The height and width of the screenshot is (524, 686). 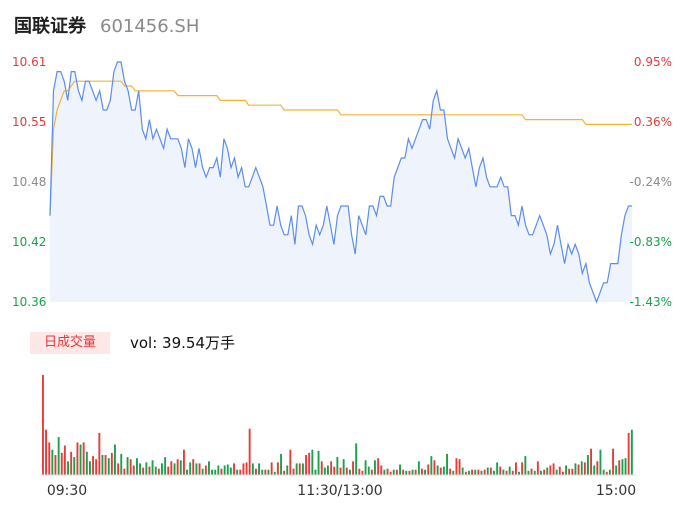 What do you see at coordinates (182, 343) in the screenshot?
I see `volume-readout: vol: 39.54万手` at bounding box center [182, 343].